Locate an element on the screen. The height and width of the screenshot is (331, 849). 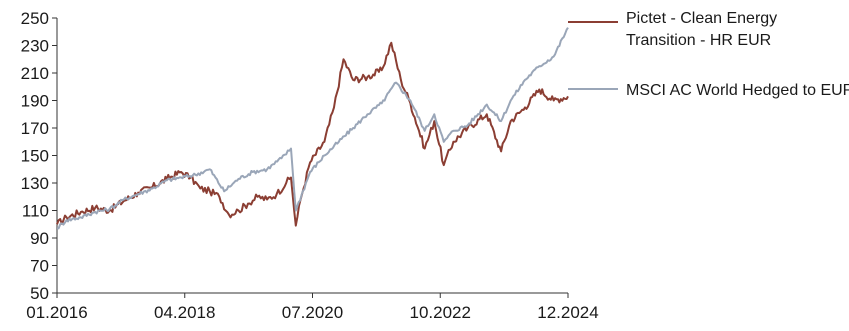
x-tick-label: 01.2016 is located at coordinates (56, 312).